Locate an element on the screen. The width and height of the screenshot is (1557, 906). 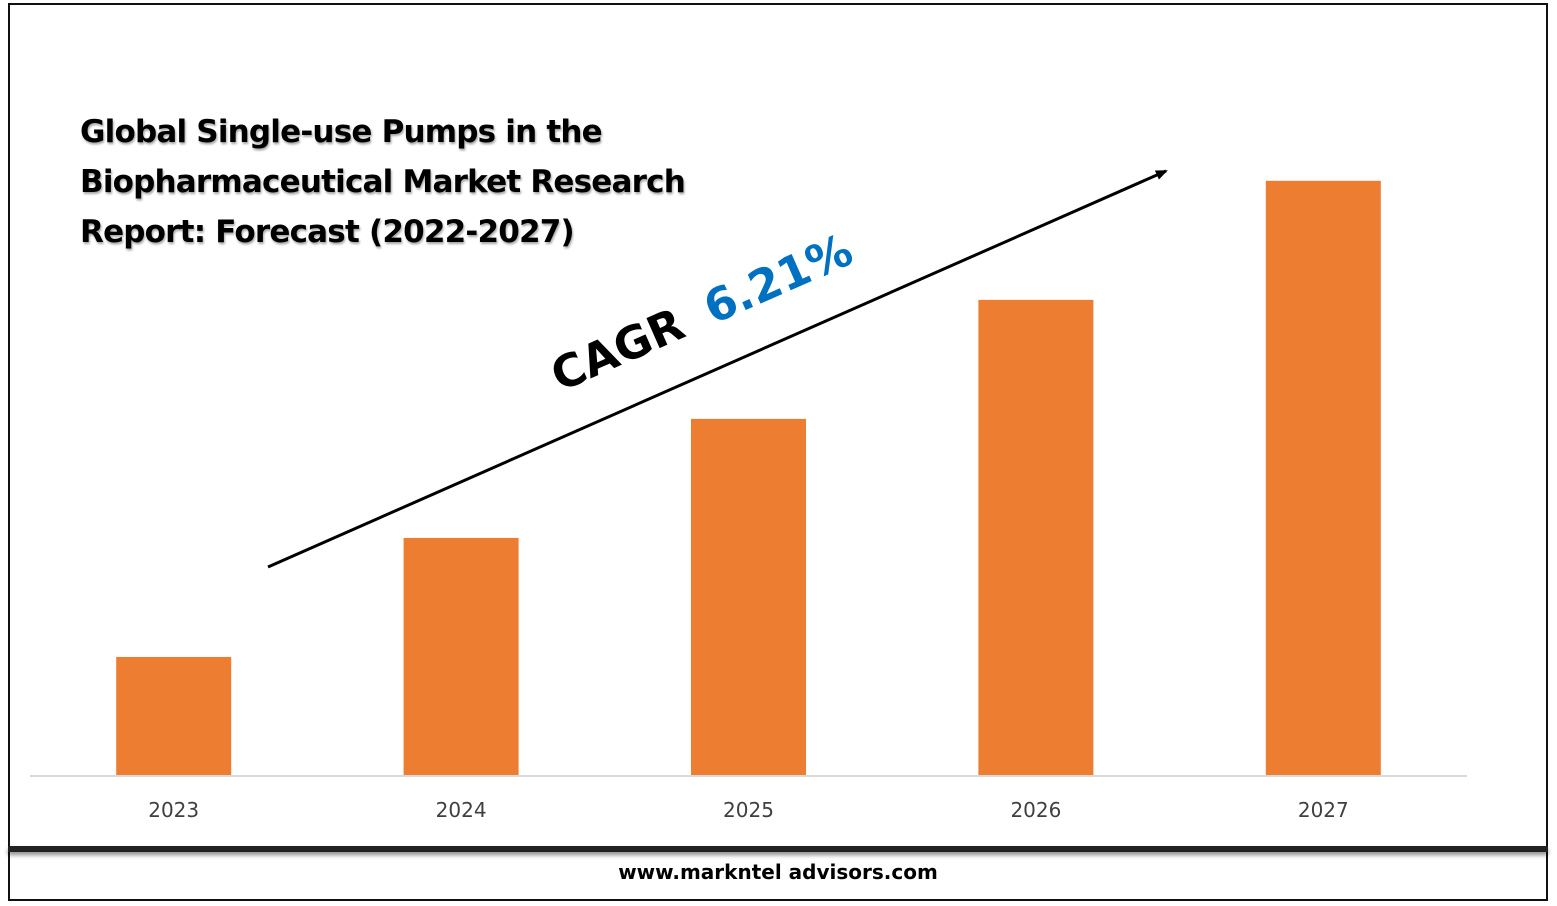
cagr-prefix: CAGR is located at coordinates (617, 349).